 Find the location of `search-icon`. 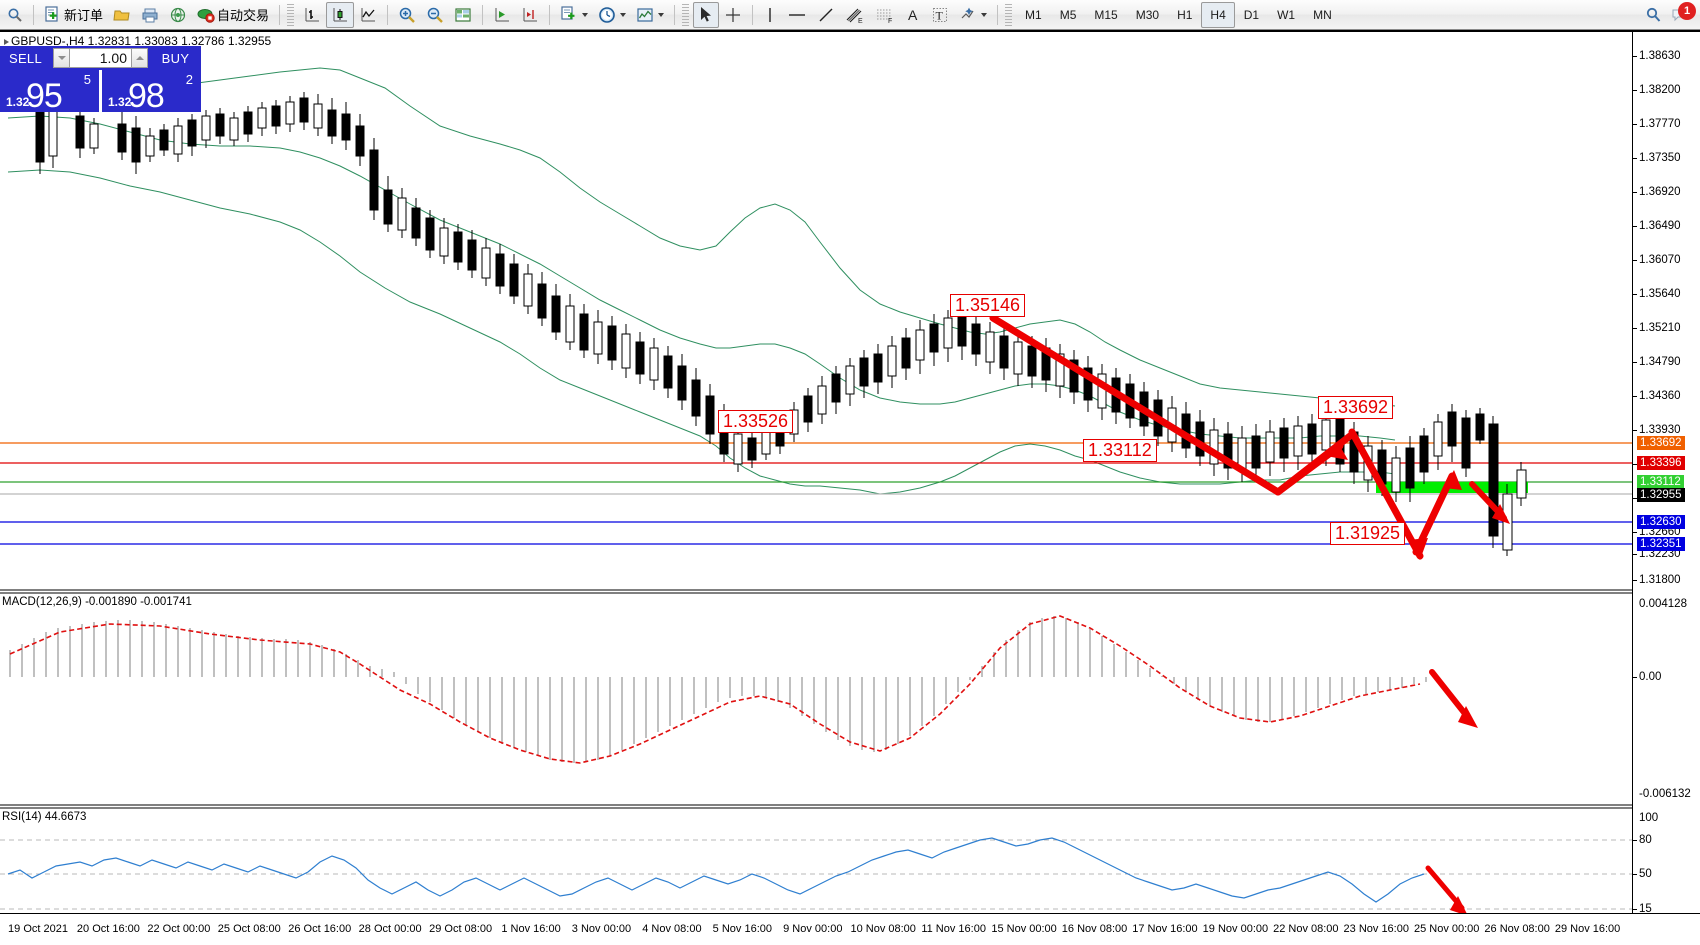

search-icon is located at coordinates (1654, 15).